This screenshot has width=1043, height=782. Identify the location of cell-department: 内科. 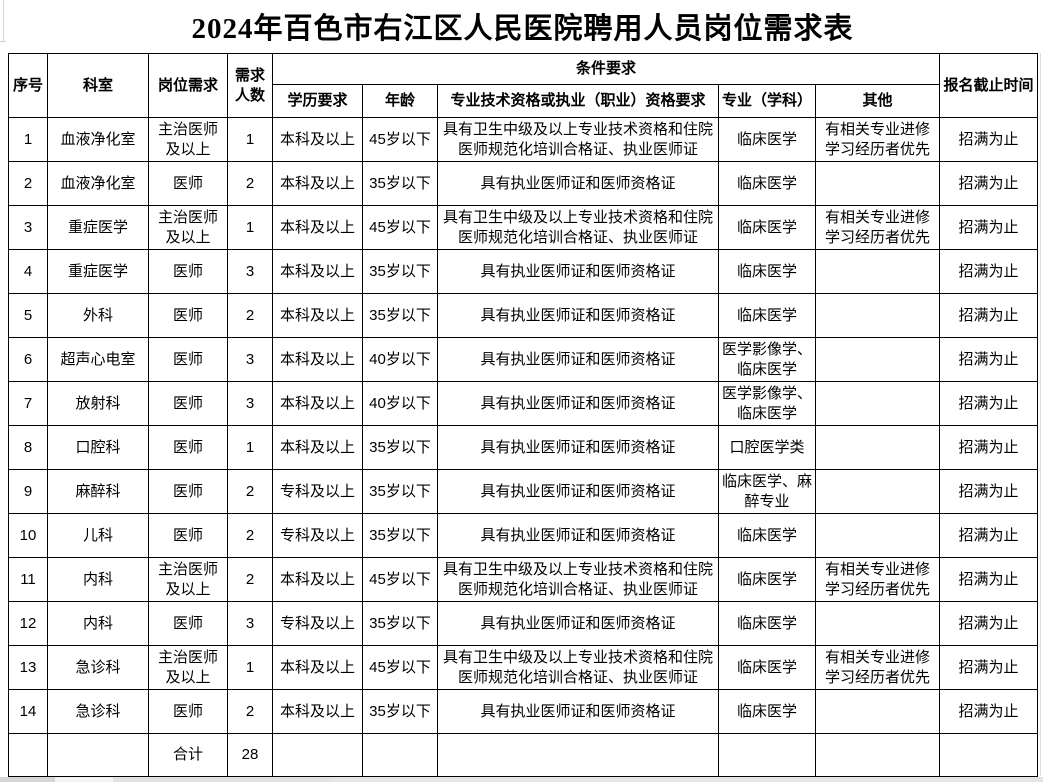
(98, 623).